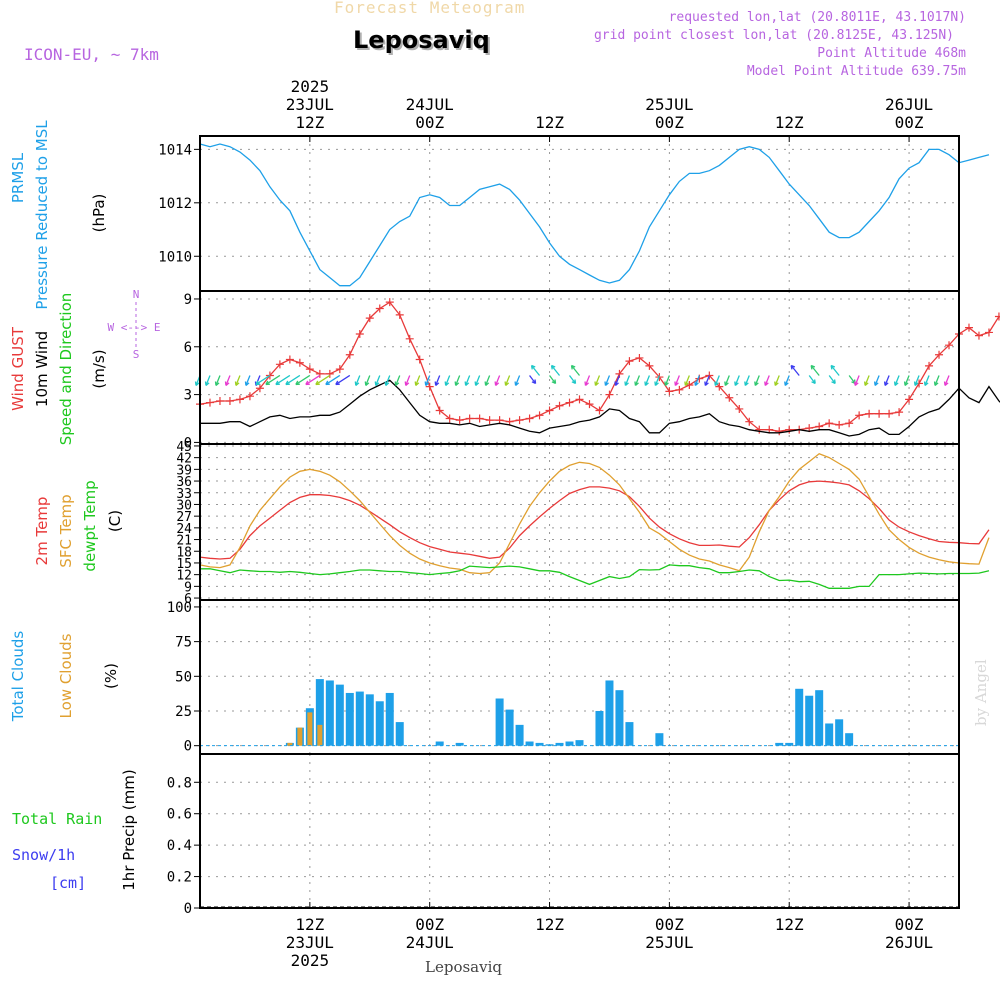  I want to click on x-label-top: 24JUL, so click(430, 104).